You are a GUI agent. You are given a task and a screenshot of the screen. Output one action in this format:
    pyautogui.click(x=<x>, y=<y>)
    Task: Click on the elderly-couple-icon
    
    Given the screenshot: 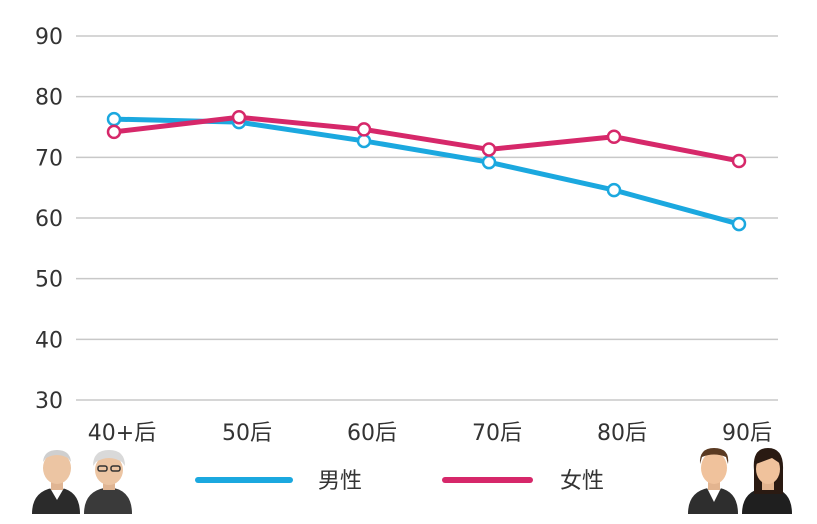 What is the action you would take?
    pyautogui.click(x=82, y=482)
    